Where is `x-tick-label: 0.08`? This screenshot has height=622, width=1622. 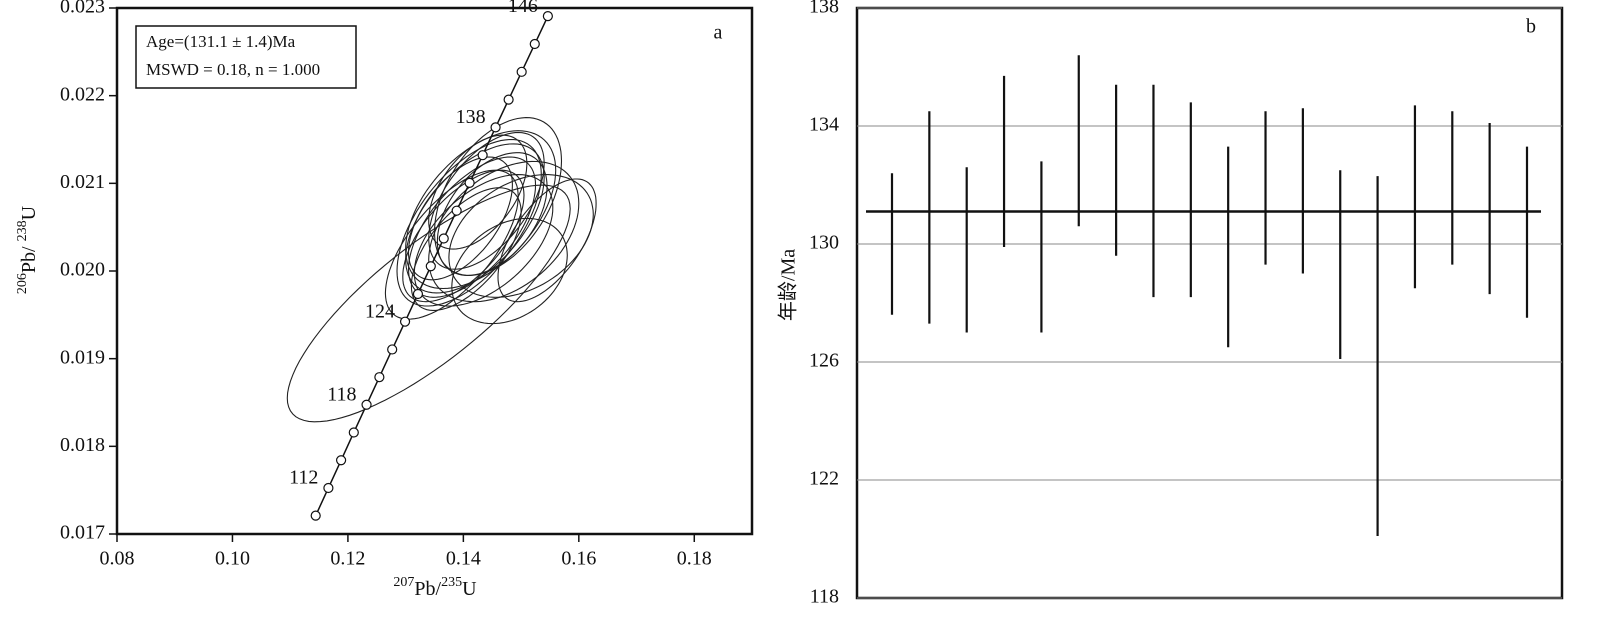
x-tick-label: 0.08 is located at coordinates (117, 559).